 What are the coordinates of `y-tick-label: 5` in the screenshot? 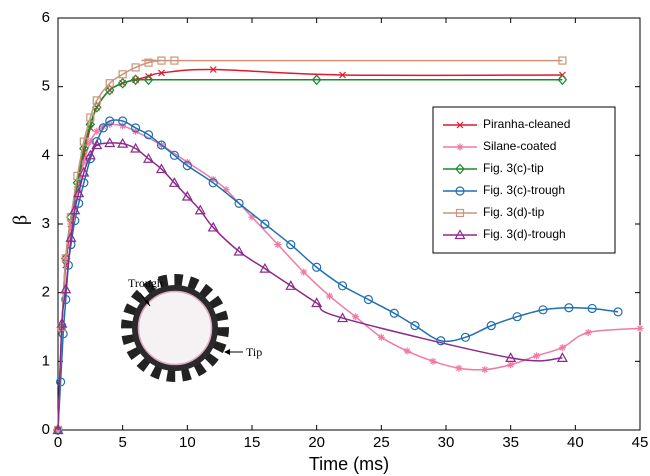 It's located at (46, 86).